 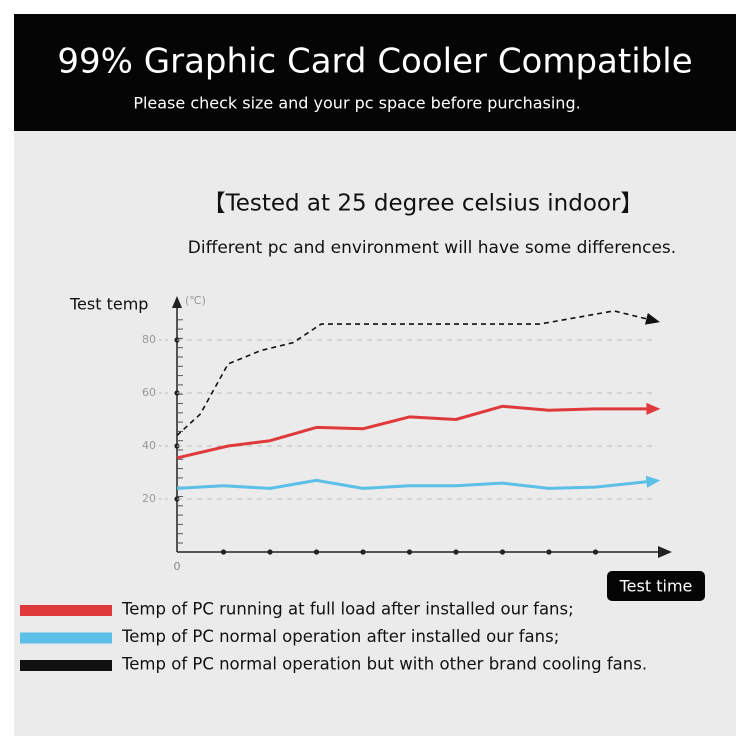 What do you see at coordinates (665, 552) in the screenshot?
I see `x-axis-arrow` at bounding box center [665, 552].